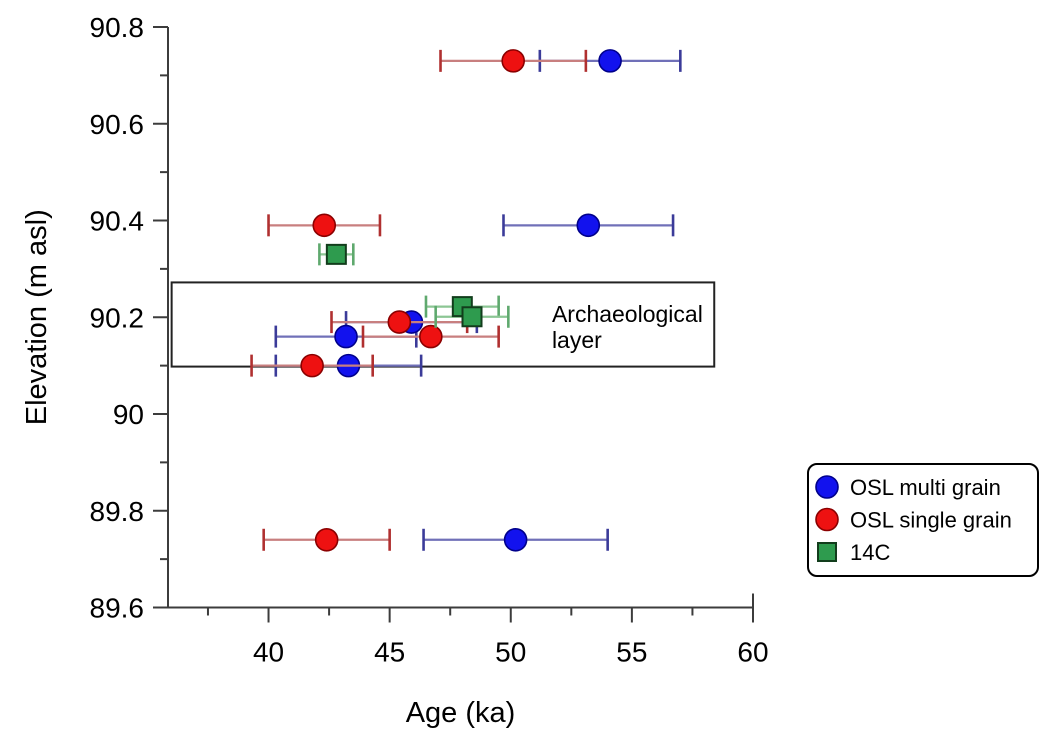 Image resolution: width=1049 pixels, height=745 pixels. What do you see at coordinates (117, 511) in the screenshot?
I see `y-tick-label: 89.8` at bounding box center [117, 511].